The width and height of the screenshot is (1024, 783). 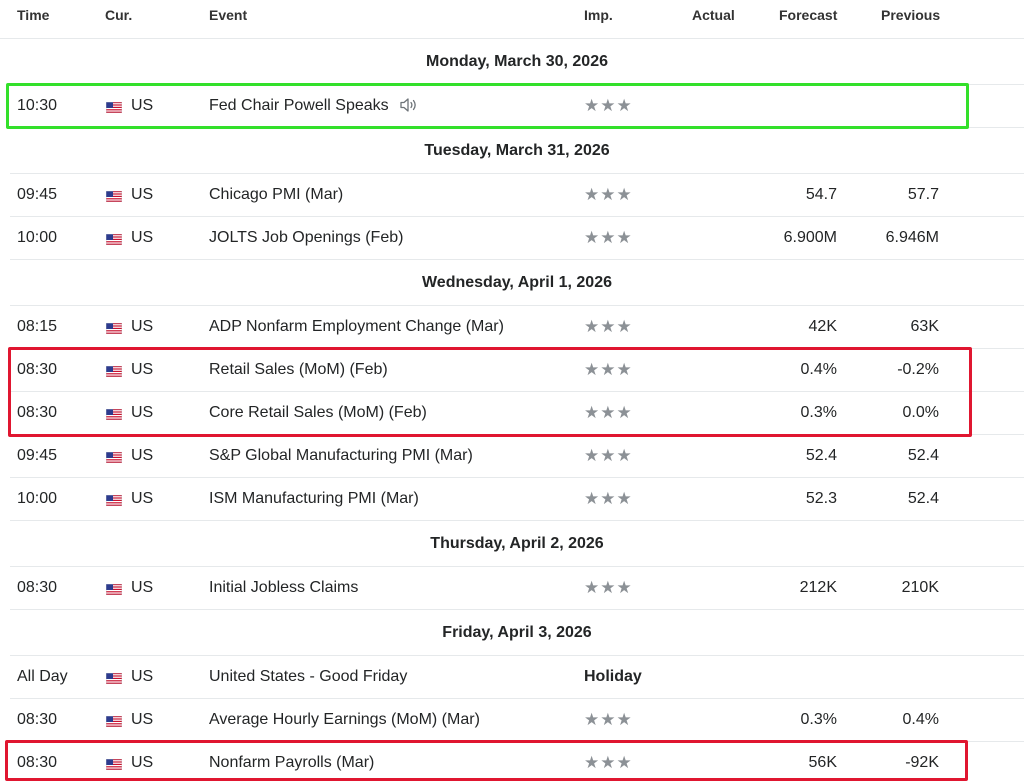 I want to click on event-row: 10:30 US Fed Chair Powell Speaks ★★★, so click(x=517, y=106).